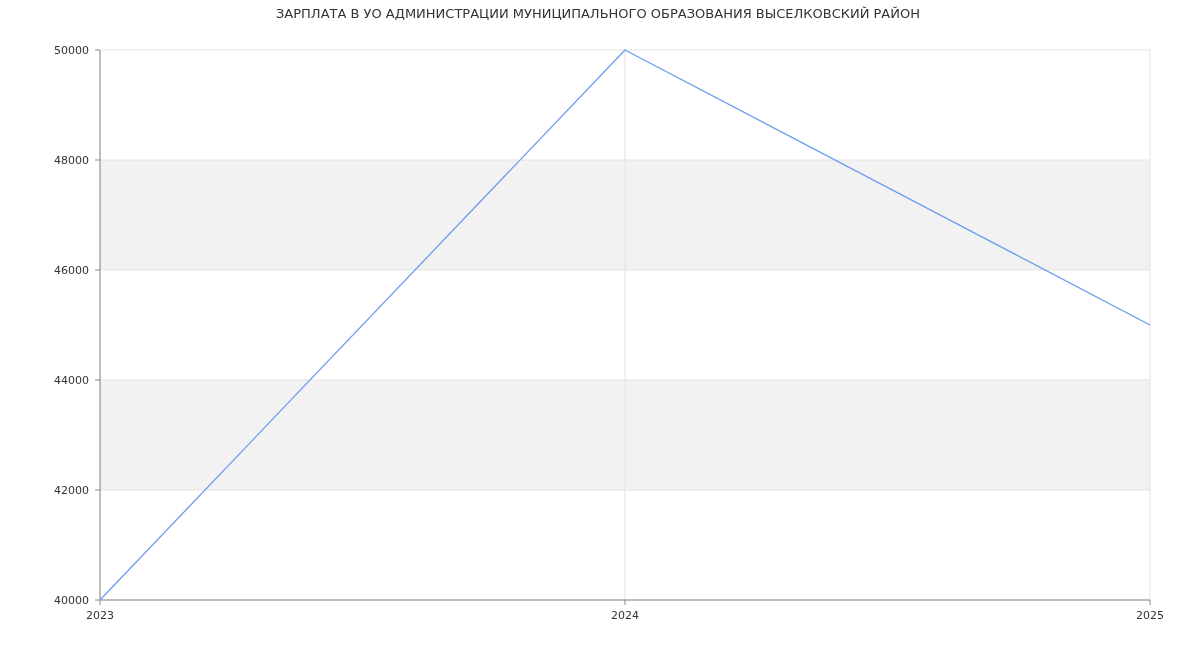  Describe the element at coordinates (100, 615) in the screenshot. I see `x-tick-label: 2023` at that location.